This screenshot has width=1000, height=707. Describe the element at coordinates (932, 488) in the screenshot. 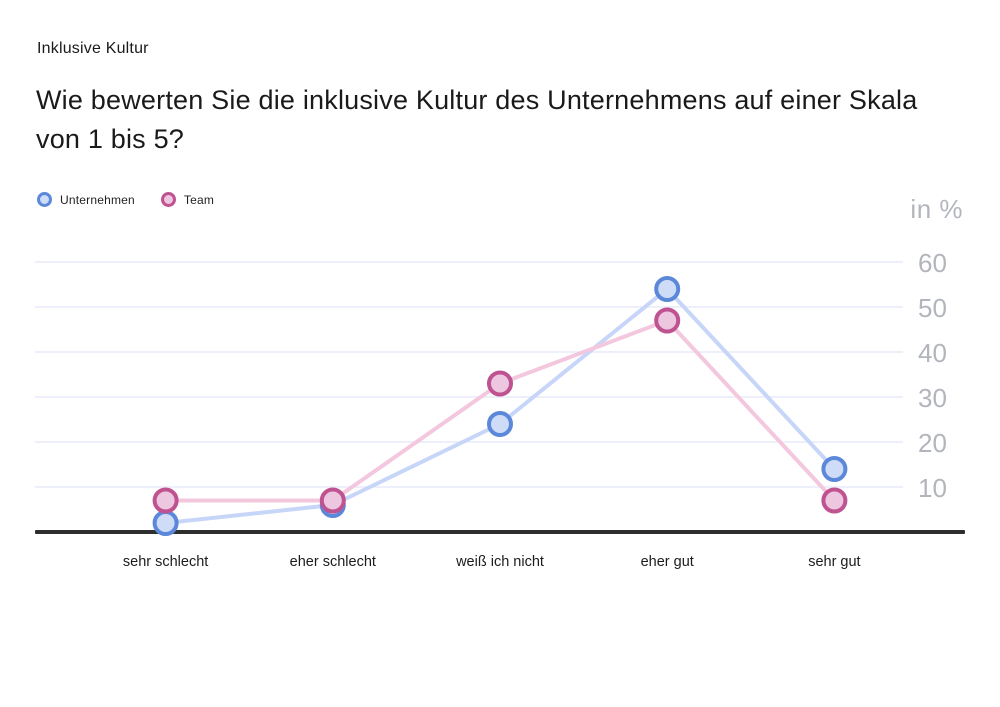

I see `y-tick-label: 10` at that location.